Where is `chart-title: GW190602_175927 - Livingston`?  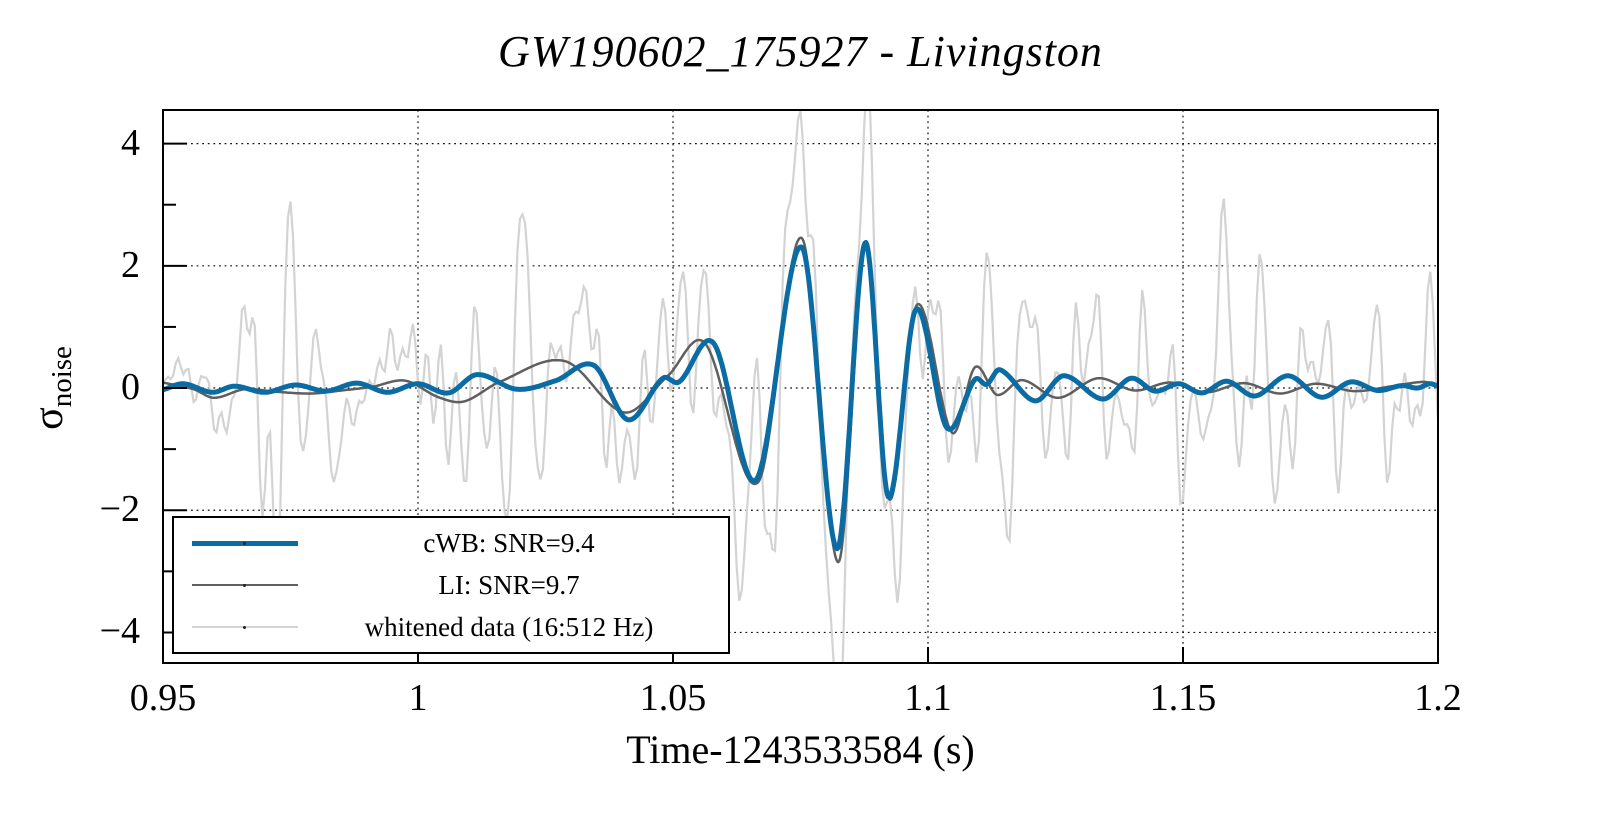 chart-title: GW190602_175927 - Livingston is located at coordinates (800, 51).